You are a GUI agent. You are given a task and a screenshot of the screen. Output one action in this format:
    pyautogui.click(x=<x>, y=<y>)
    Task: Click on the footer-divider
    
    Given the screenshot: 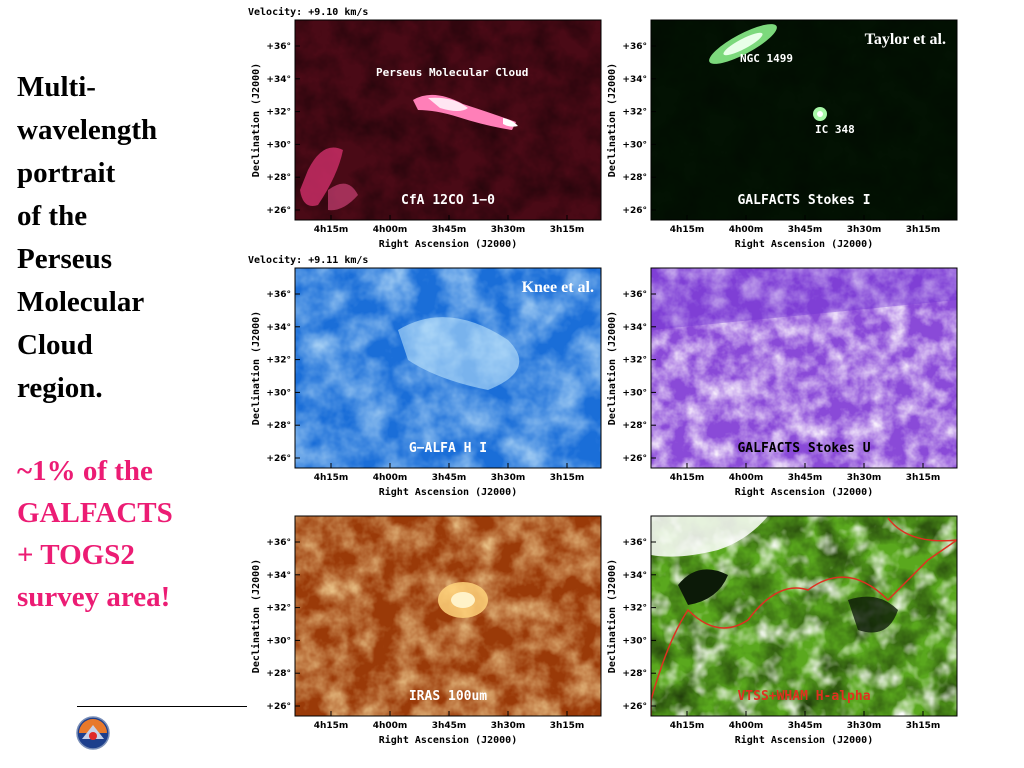 What is the action you would take?
    pyautogui.click(x=162, y=706)
    